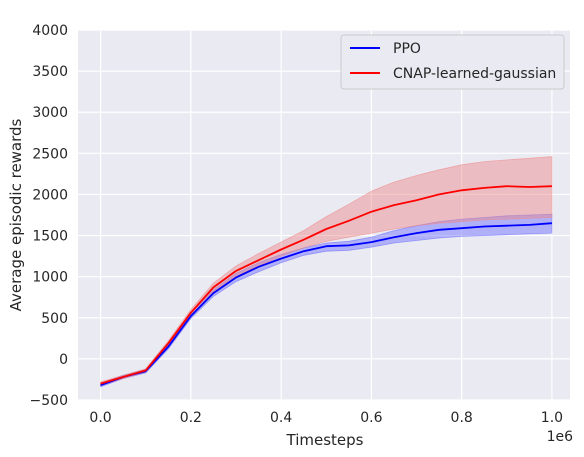 This screenshot has height=457, width=584. Describe the element at coordinates (50, 154) in the screenshot. I see `y-tick-label: 2500` at that location.